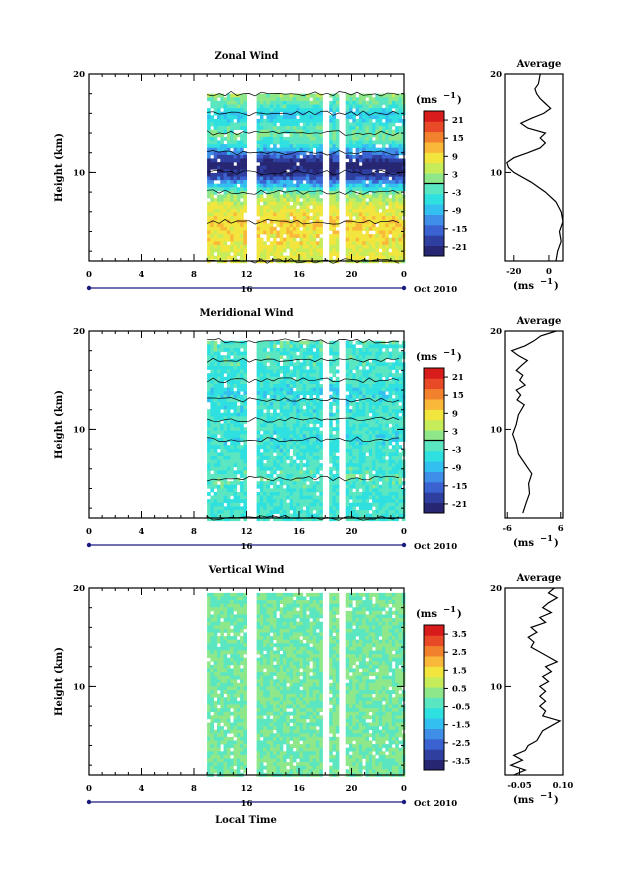 Image resolution: width=620 pixels, height=873 pixels. Describe the element at coordinates (79, 173) in the screenshot. I see `y-tick-label: 10` at that location.